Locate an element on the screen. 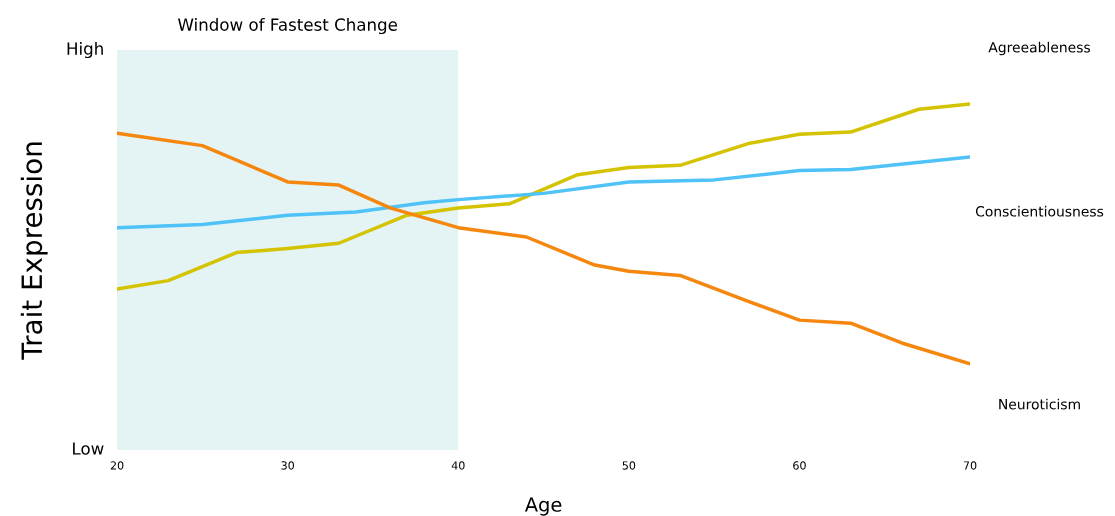  x-axis-title: Age is located at coordinates (543, 506).